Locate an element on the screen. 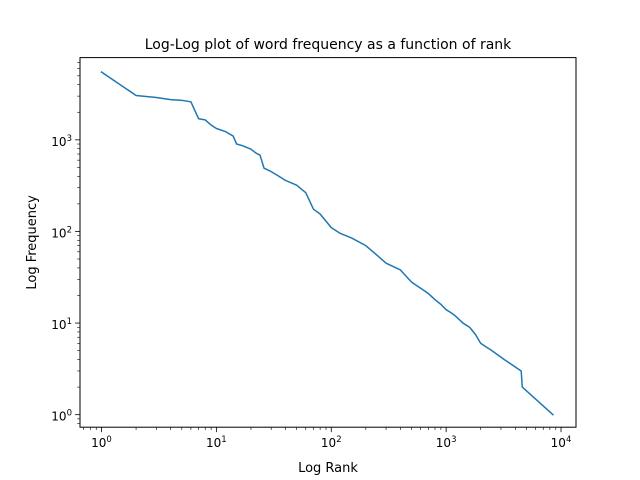  y-axis-label: Log Frequency is located at coordinates (32, 242).